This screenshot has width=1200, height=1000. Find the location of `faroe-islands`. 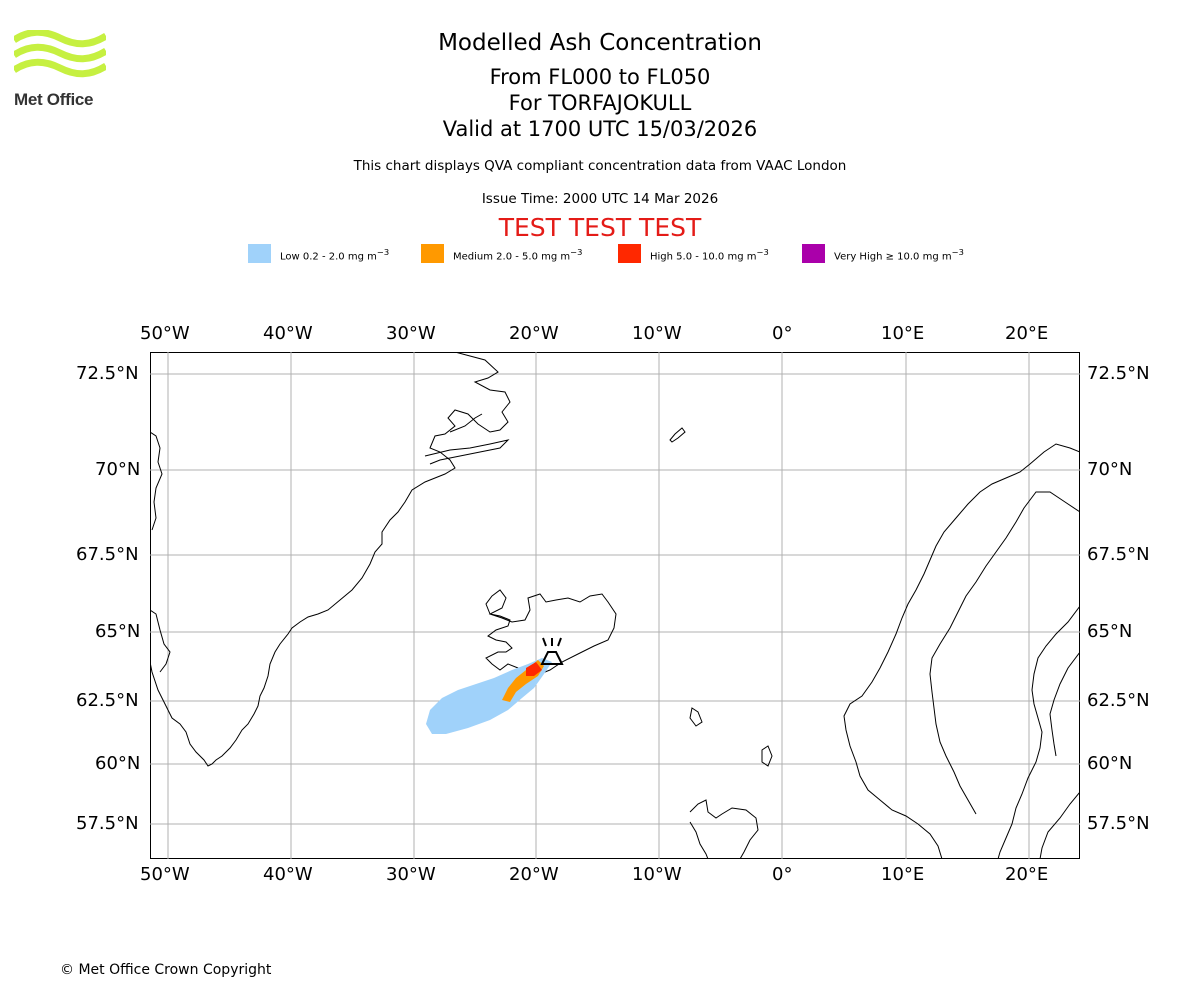

faroe-islands is located at coordinates (696, 717).